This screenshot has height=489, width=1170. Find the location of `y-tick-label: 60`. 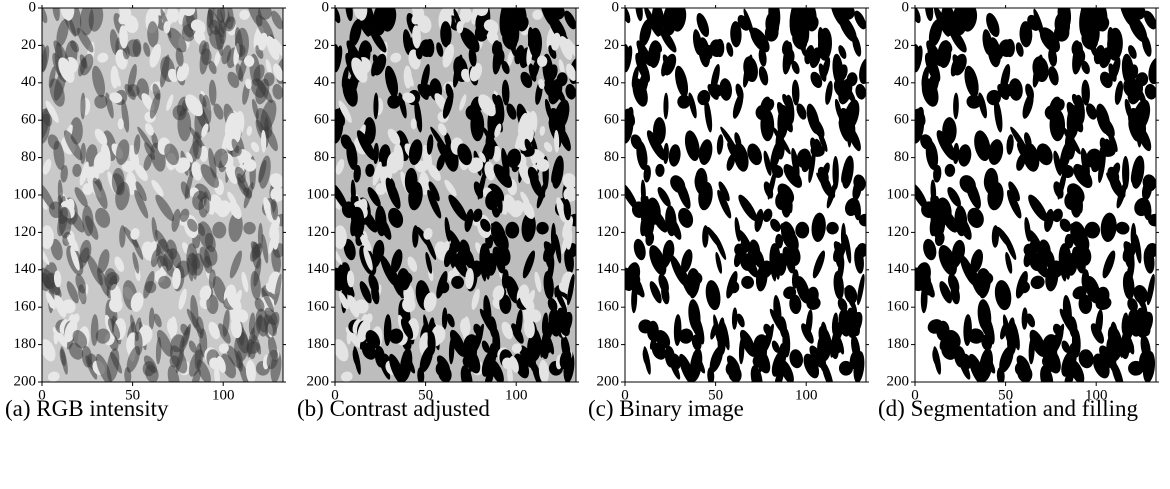

y-tick-label: 60 is located at coordinates (611, 120).